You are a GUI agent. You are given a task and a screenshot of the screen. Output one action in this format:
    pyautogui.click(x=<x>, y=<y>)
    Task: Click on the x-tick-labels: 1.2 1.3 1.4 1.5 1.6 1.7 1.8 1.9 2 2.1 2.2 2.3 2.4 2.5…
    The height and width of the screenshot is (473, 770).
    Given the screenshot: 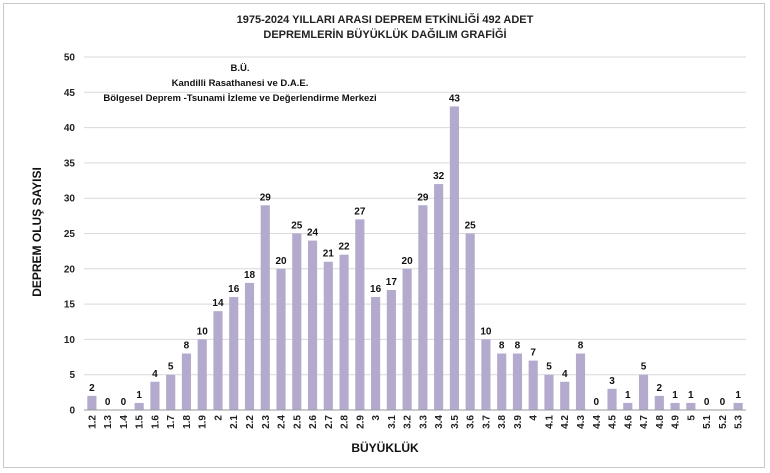 What is the action you would take?
    pyautogui.click(x=415, y=422)
    